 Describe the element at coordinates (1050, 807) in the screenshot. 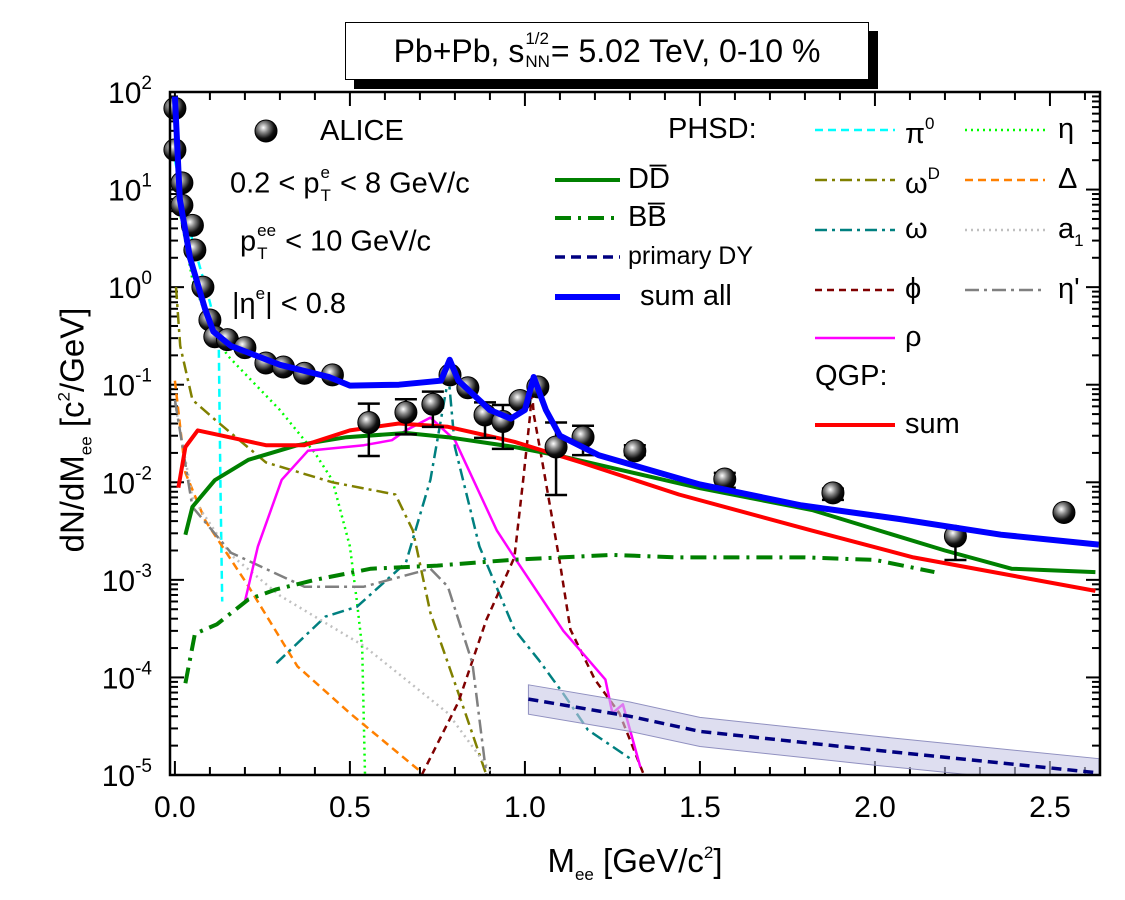

I see `x-tick-label: 2.5` at that location.